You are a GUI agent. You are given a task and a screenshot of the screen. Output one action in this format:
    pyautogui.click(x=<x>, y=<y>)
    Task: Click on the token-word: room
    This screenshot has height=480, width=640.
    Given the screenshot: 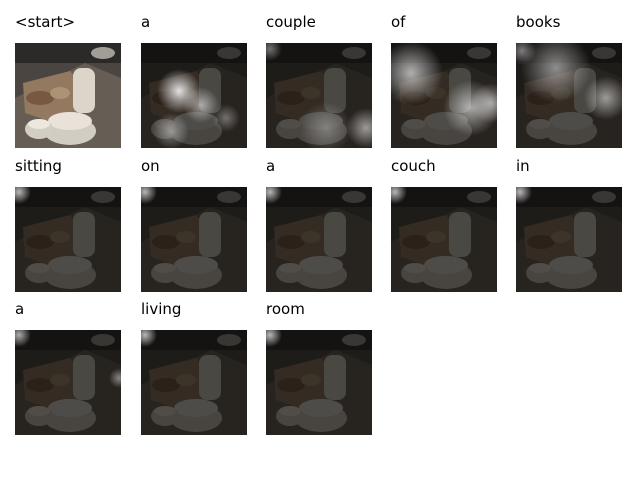 What is the action you would take?
    pyautogui.click(x=285, y=309)
    